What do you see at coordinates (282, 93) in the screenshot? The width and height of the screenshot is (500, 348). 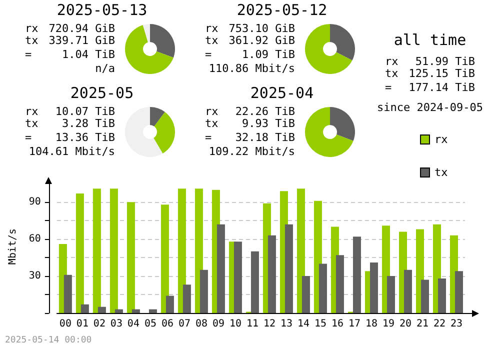 I see `chart-title: 2025-04` at bounding box center [282, 93].